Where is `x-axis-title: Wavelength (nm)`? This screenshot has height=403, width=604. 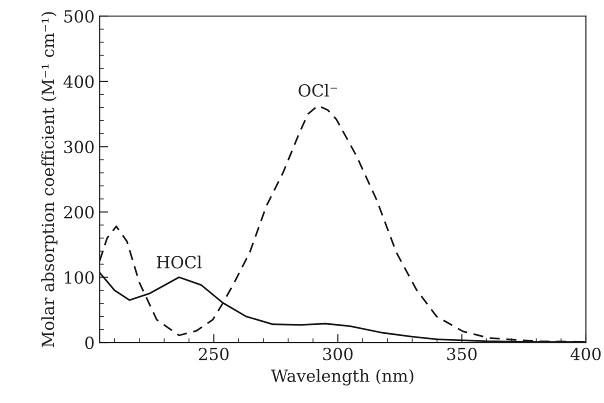
x-axis-title: Wavelength (nm) is located at coordinates (342, 377).